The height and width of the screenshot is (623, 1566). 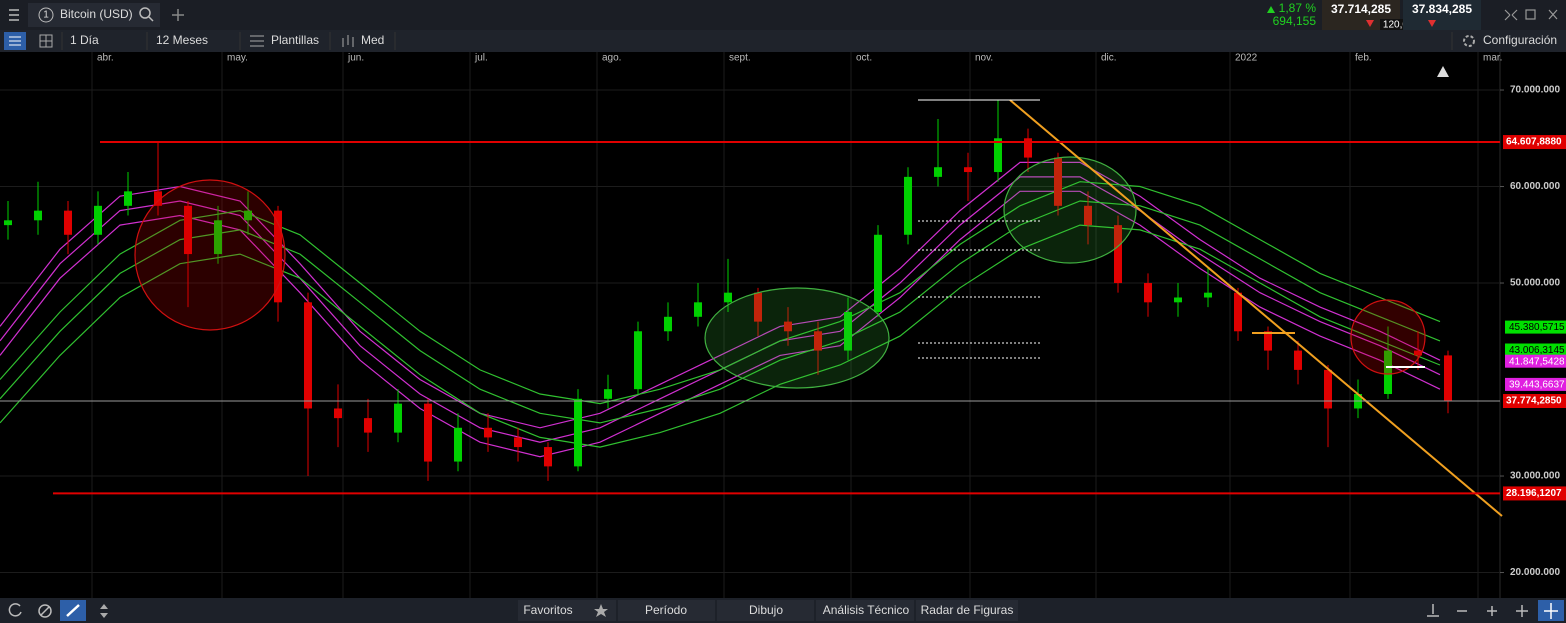 I want to click on tab-number: 1, so click(x=46, y=15).